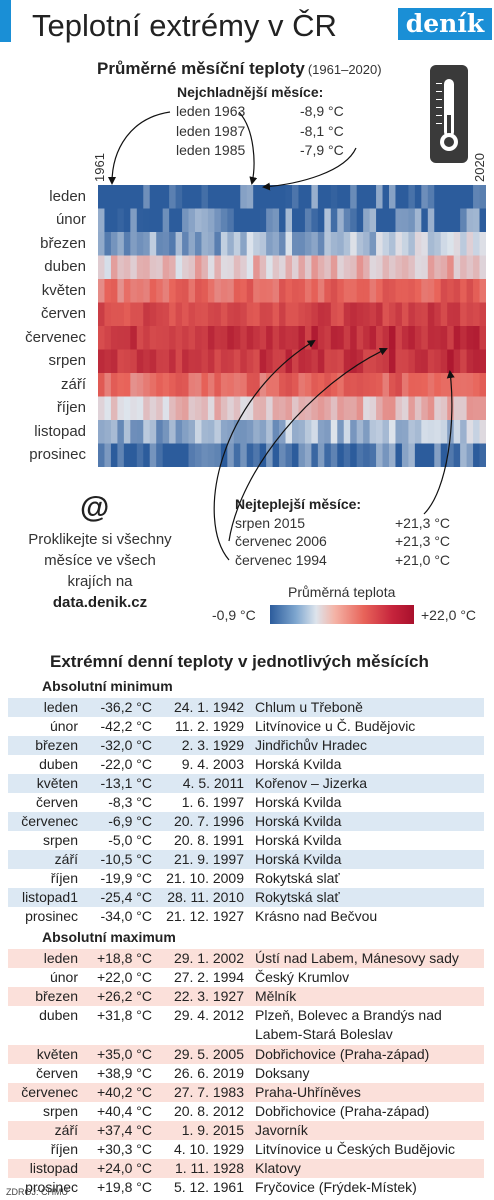 Image resolution: width=494 pixels, height=1200 pixels. I want to click on coldest-item: leden 1985 -7,9 °C, so click(266, 150).